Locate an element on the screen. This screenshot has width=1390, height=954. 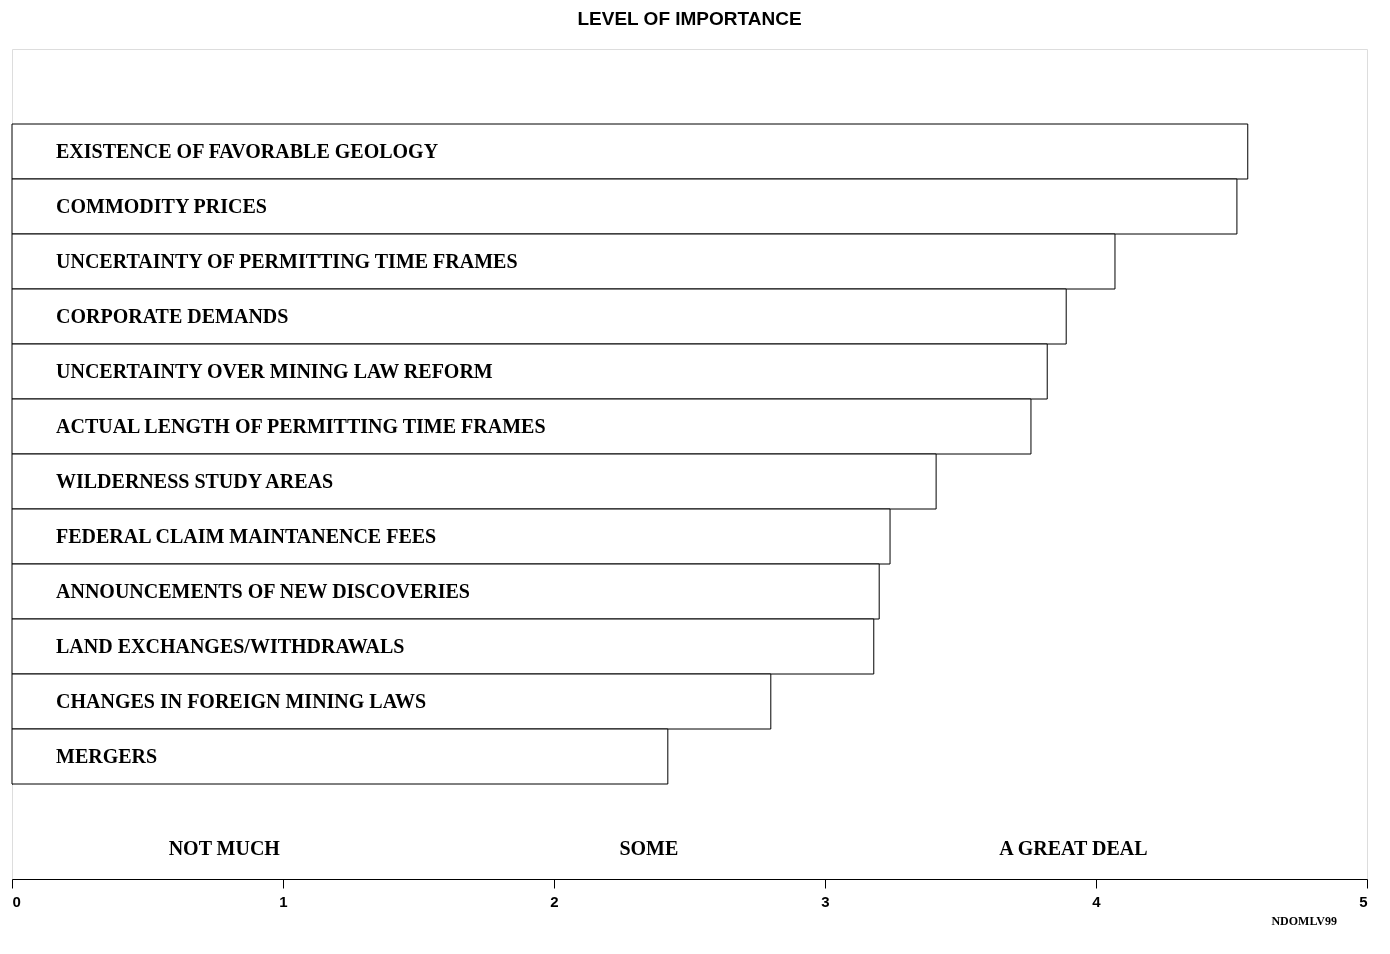
text: A GREAT DEAL is located at coordinates (1073, 848).